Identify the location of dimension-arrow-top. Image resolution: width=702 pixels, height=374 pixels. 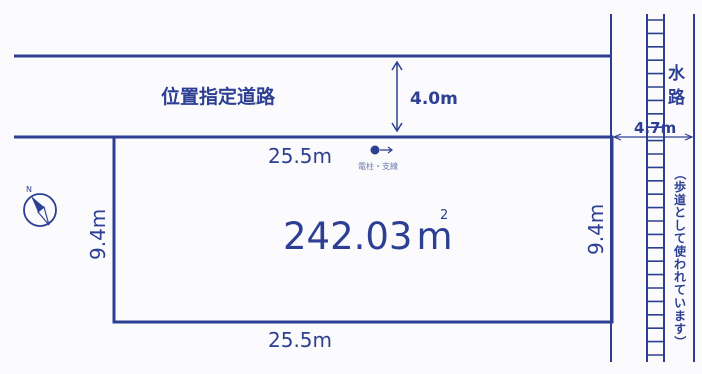
(397, 65).